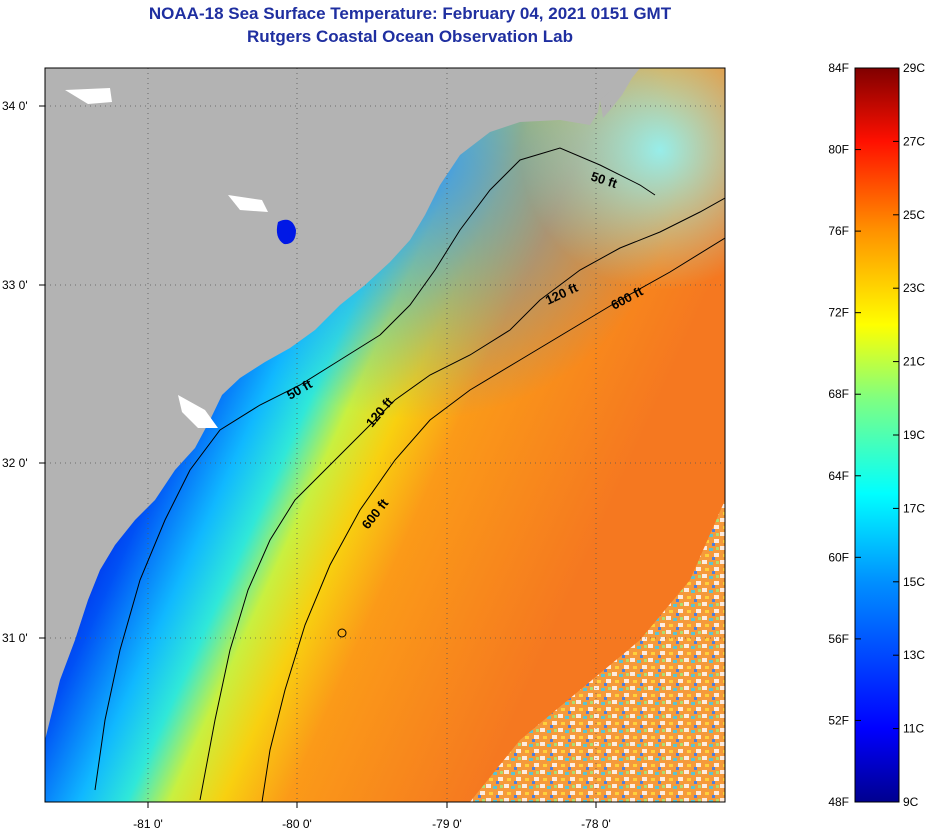 The image size is (928, 832). I want to click on colorbar-label-f: 72F, so click(838, 313).